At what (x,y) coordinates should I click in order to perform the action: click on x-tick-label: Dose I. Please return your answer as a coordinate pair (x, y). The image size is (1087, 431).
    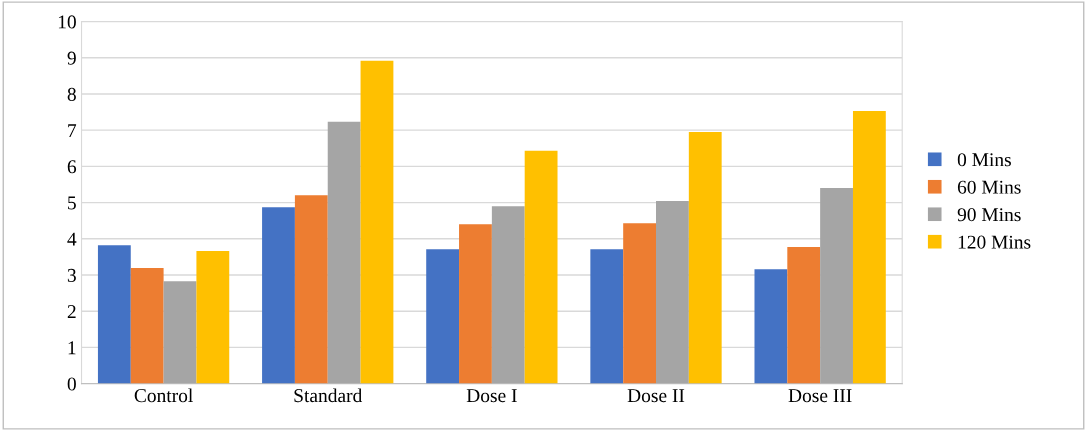
    Looking at the image, I should click on (491, 396).